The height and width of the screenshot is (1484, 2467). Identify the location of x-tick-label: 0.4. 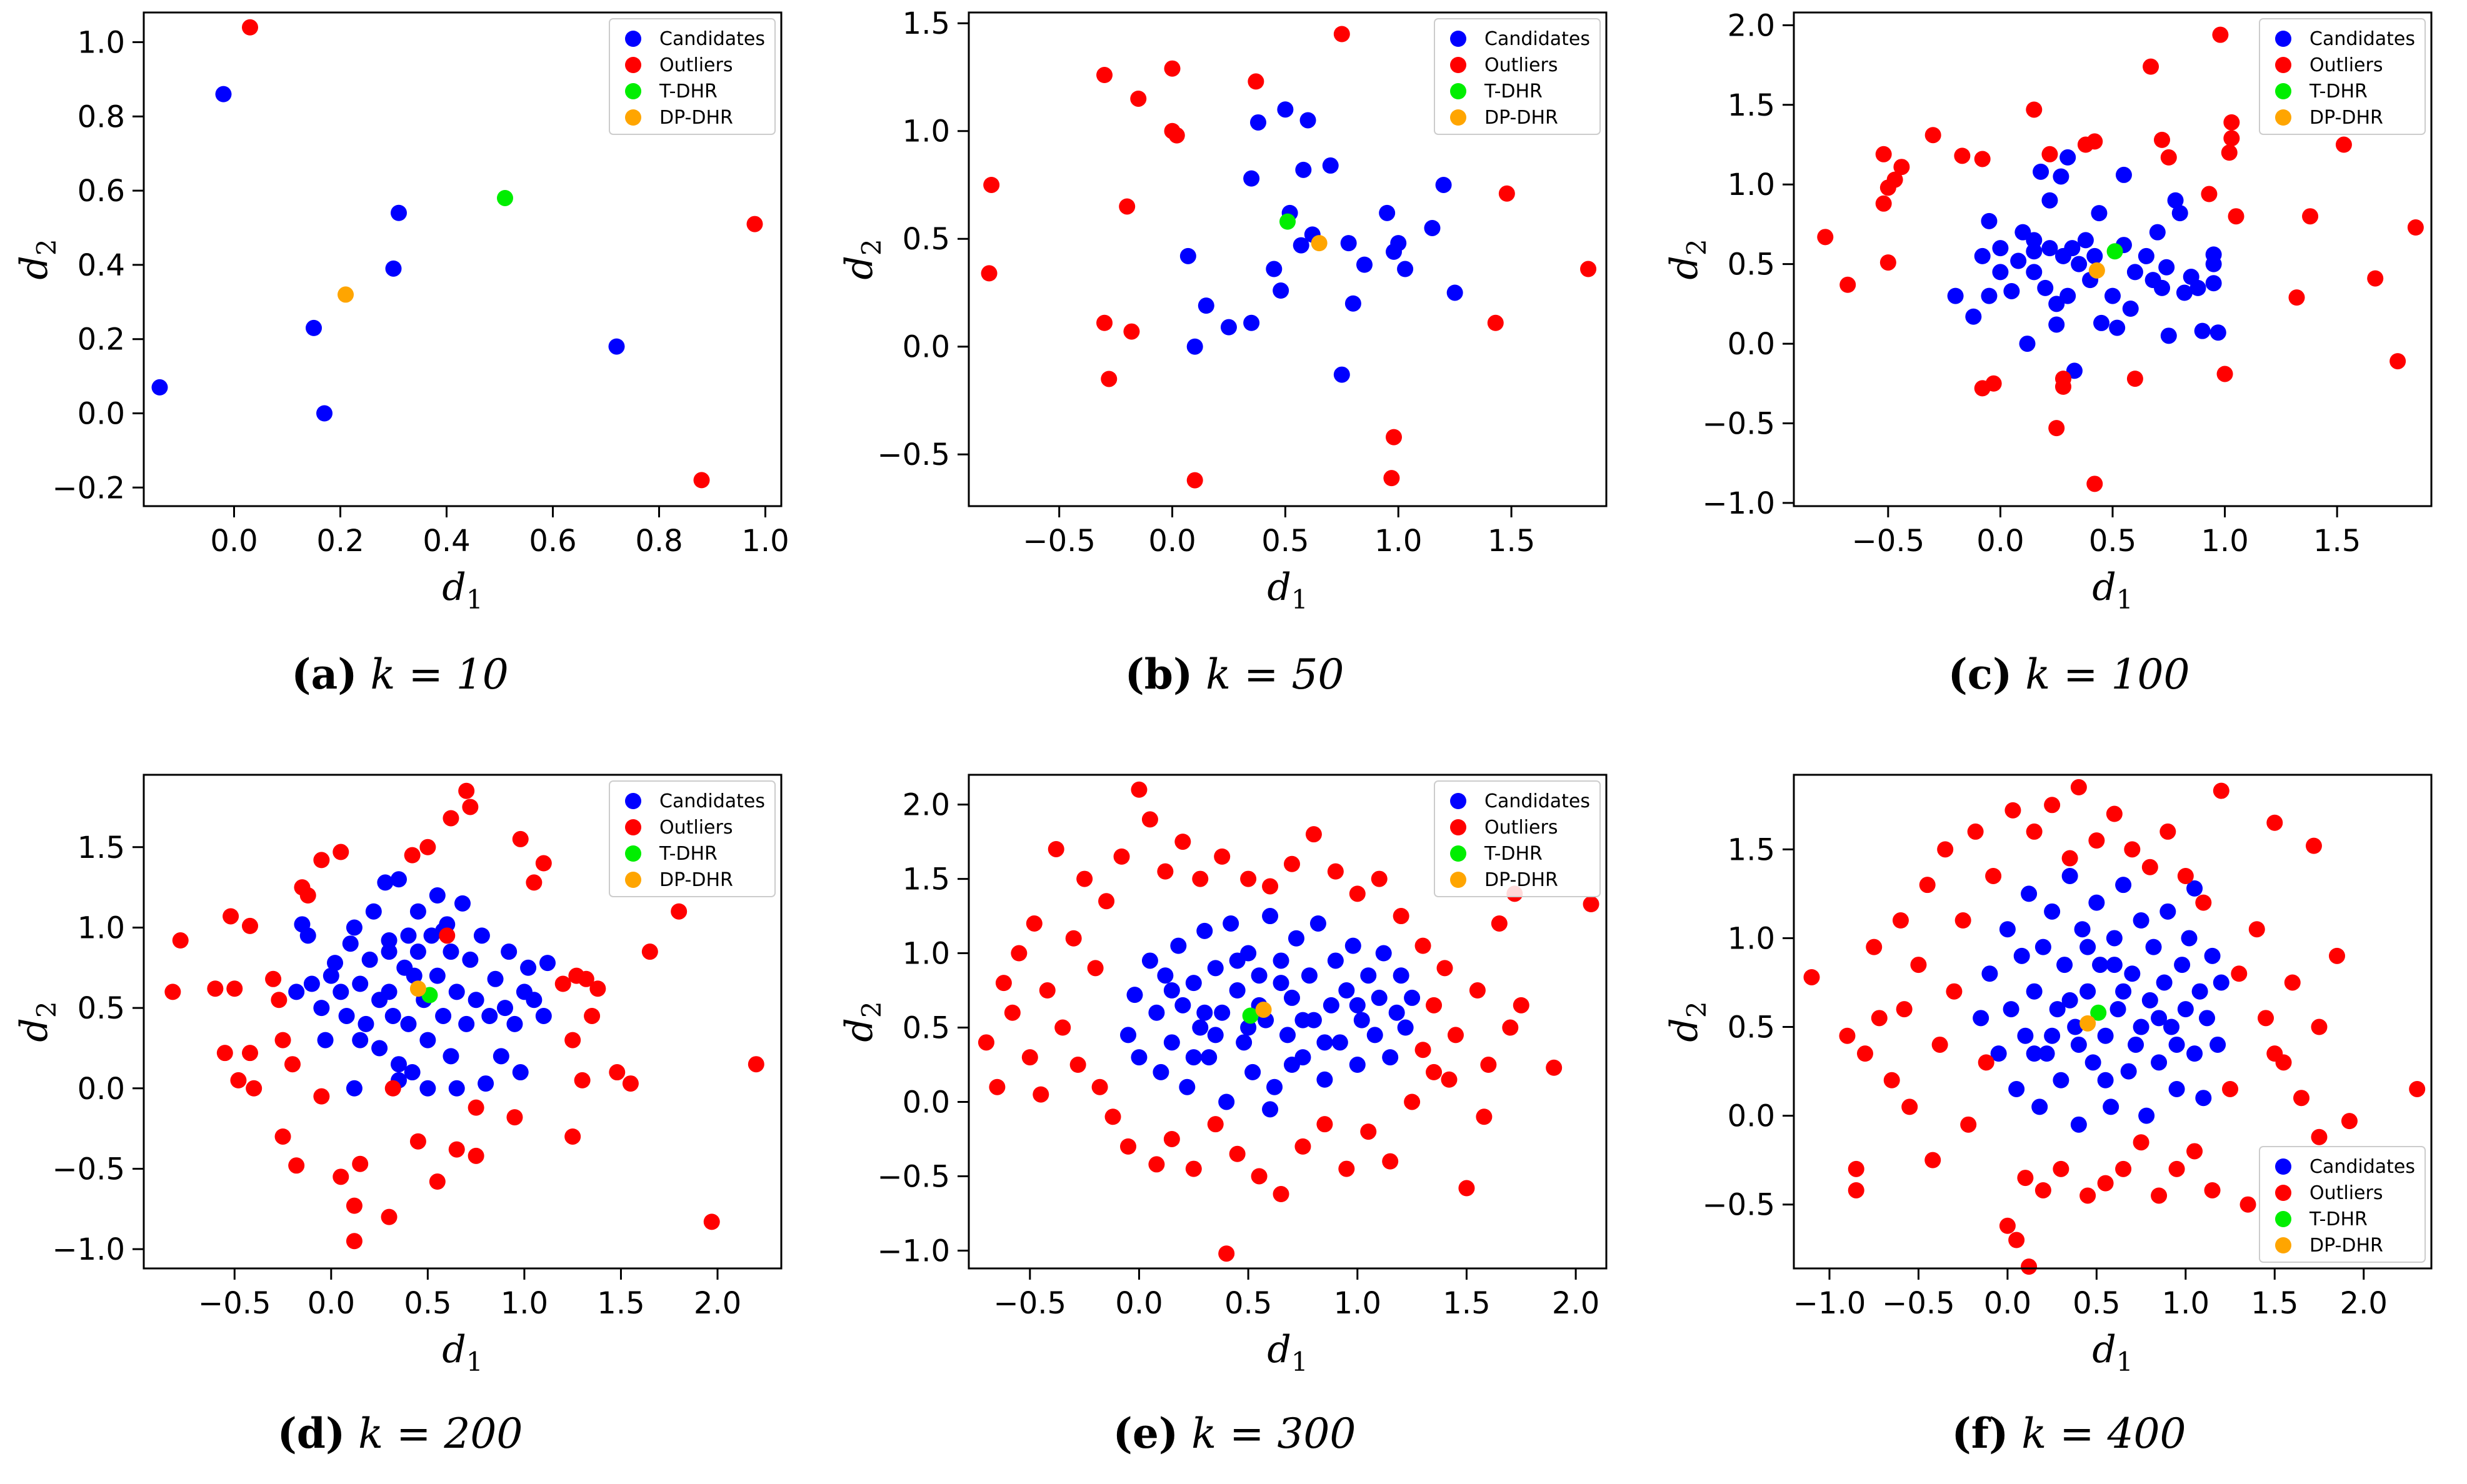
(446, 541).